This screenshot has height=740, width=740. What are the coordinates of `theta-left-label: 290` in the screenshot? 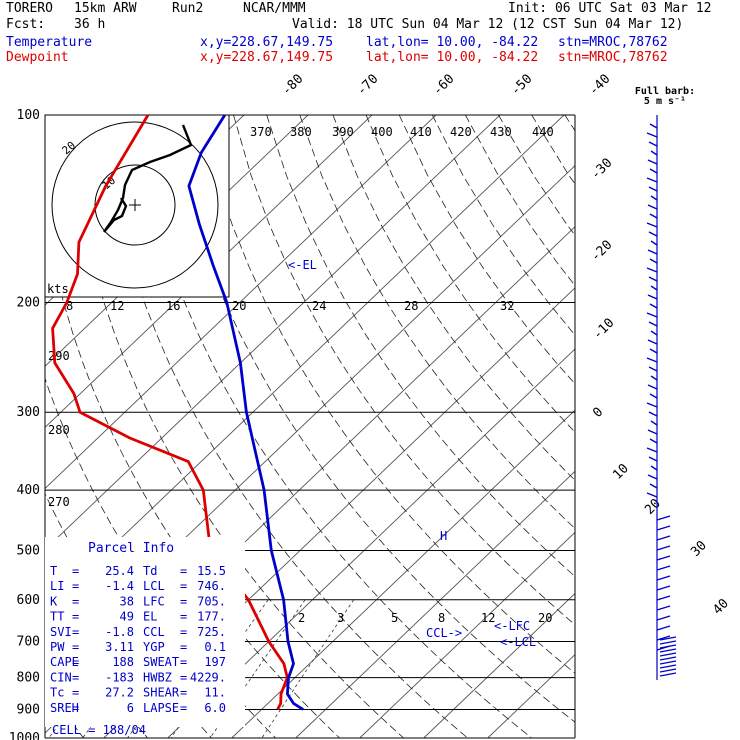 It's located at (59, 356).